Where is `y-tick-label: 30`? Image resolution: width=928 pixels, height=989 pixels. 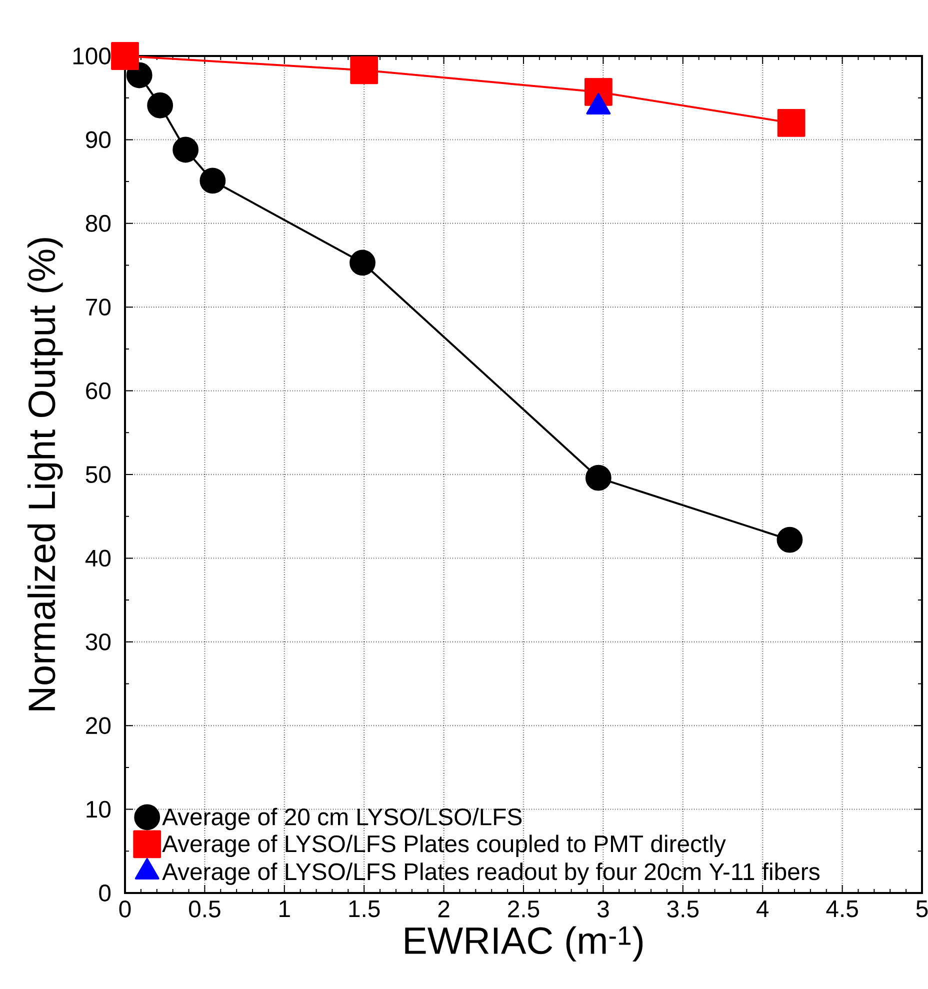 y-tick-label: 30 is located at coordinates (98, 641).